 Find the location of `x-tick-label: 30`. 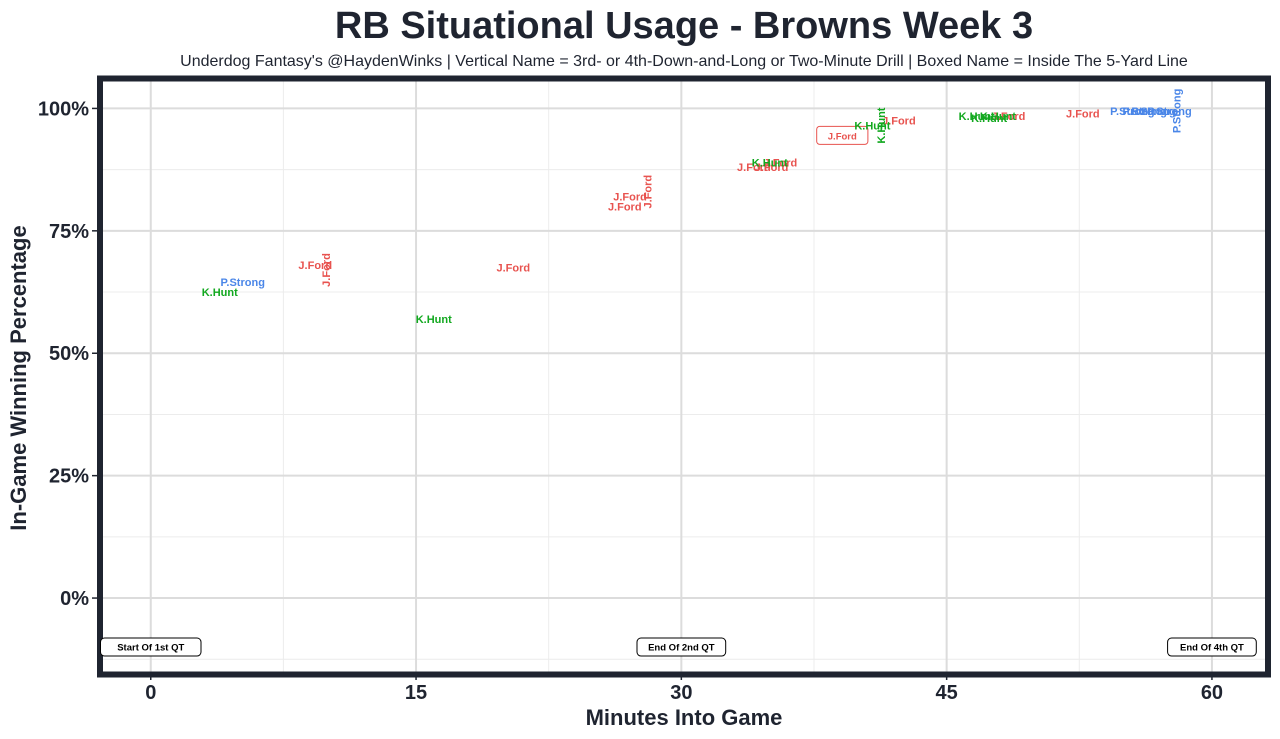

x-tick-label: 30 is located at coordinates (681, 693).